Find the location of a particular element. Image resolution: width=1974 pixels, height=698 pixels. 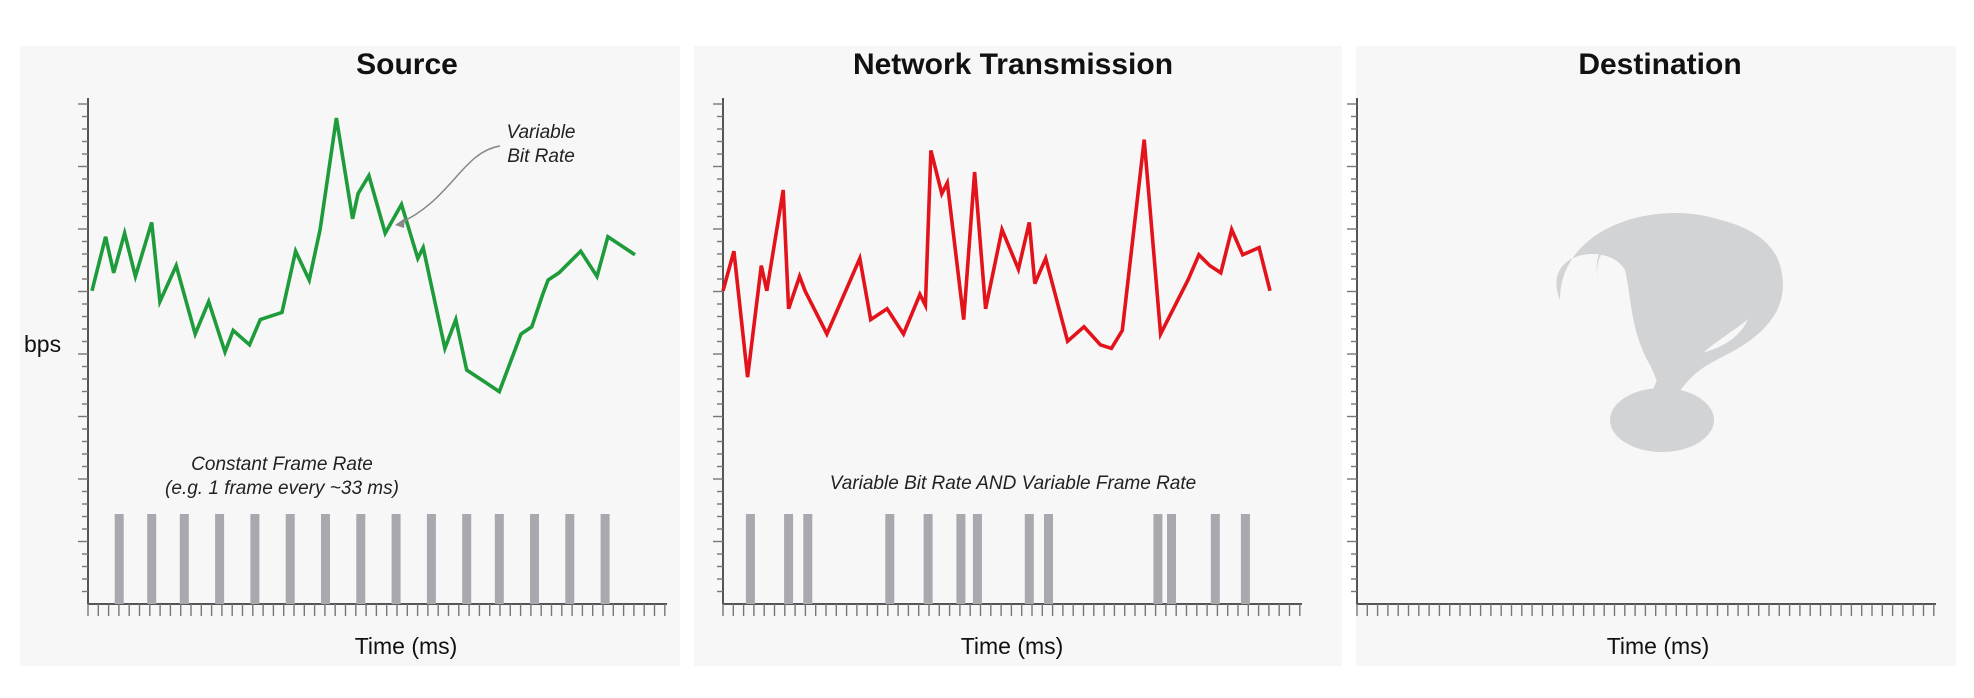

panel-title-network: Network Transmission is located at coordinates (1013, 64).